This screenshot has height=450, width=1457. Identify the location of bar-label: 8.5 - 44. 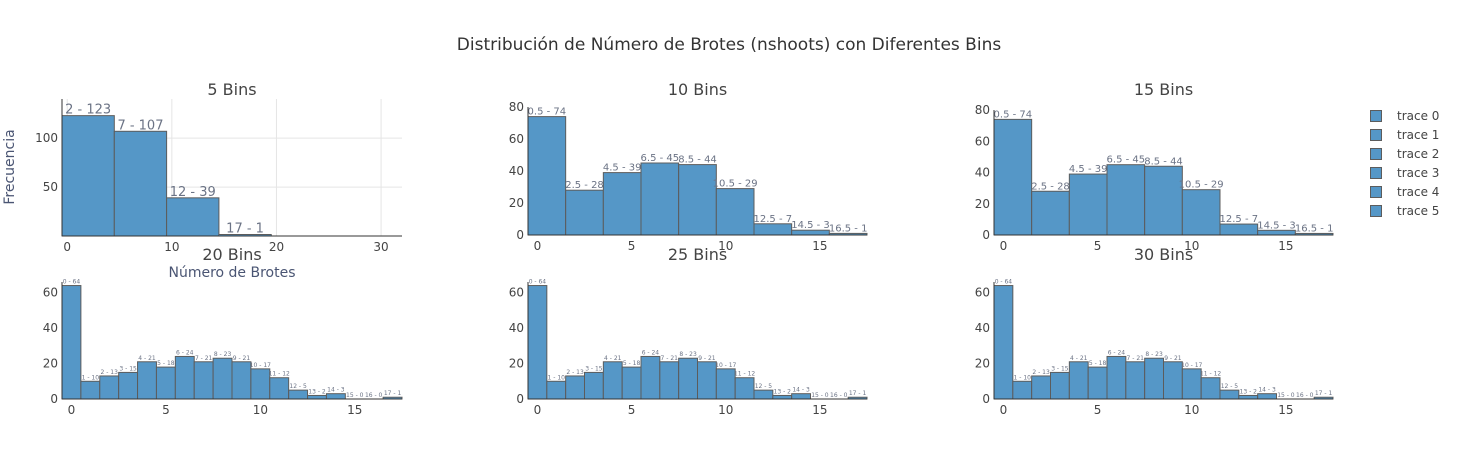
(1163, 161).